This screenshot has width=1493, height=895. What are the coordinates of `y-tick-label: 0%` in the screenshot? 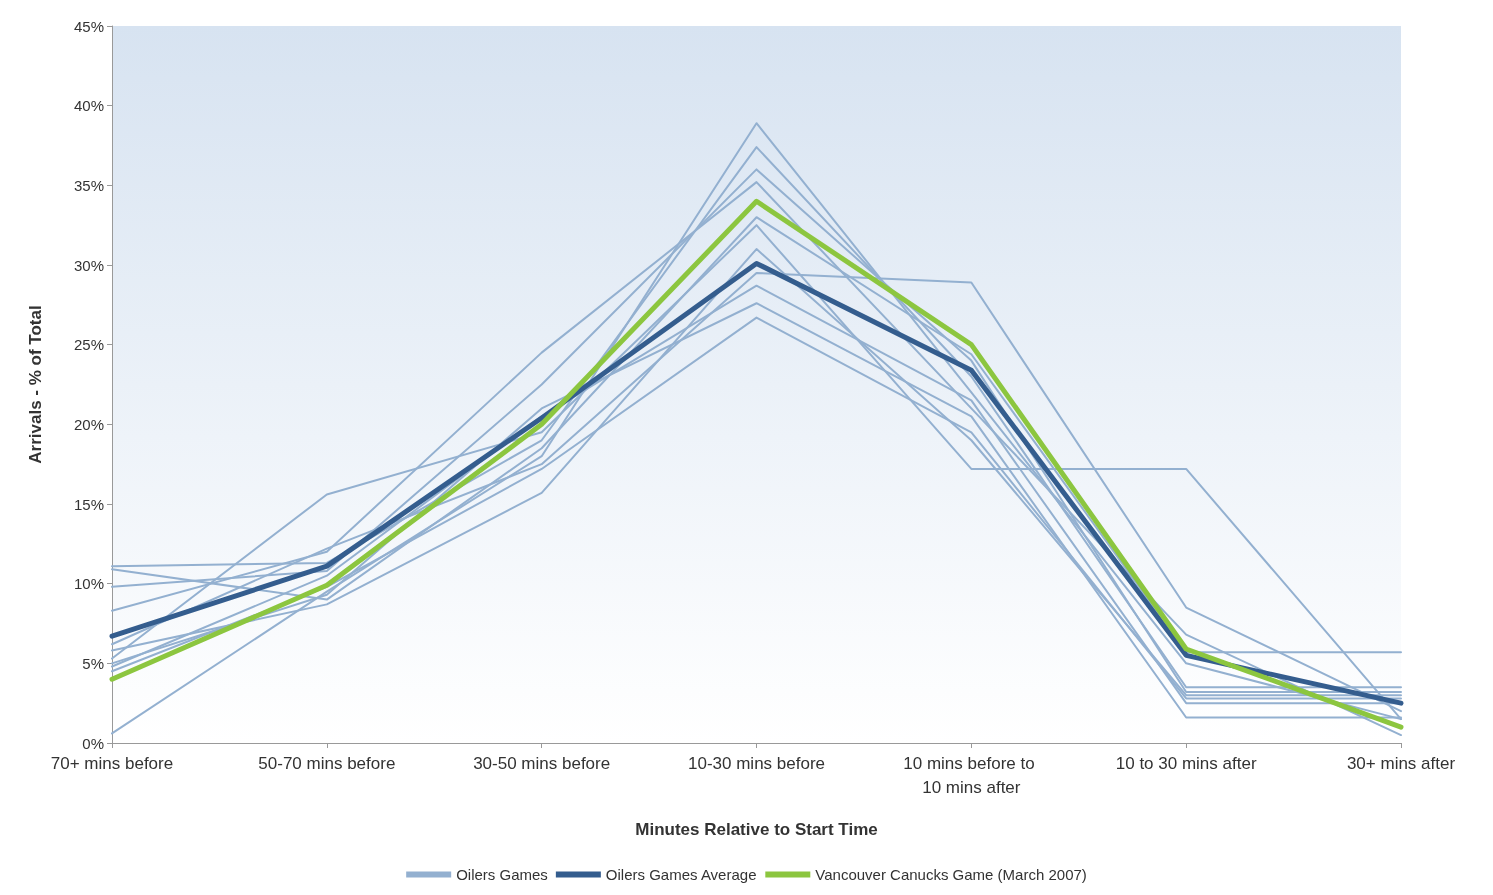 It's located at (93, 743).